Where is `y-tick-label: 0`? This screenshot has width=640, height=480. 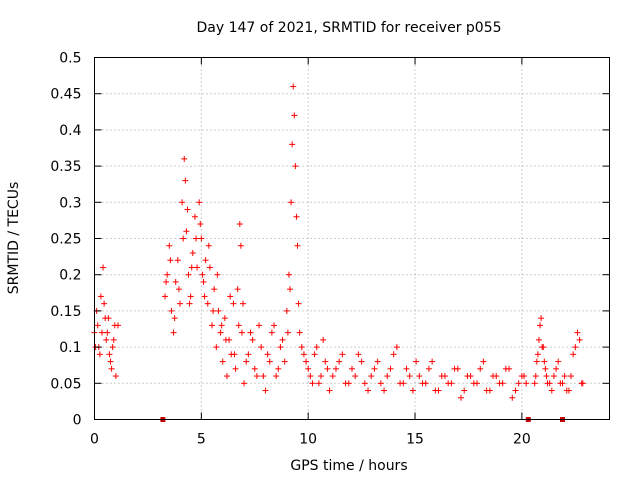
y-tick-label: 0 is located at coordinates (77, 421).